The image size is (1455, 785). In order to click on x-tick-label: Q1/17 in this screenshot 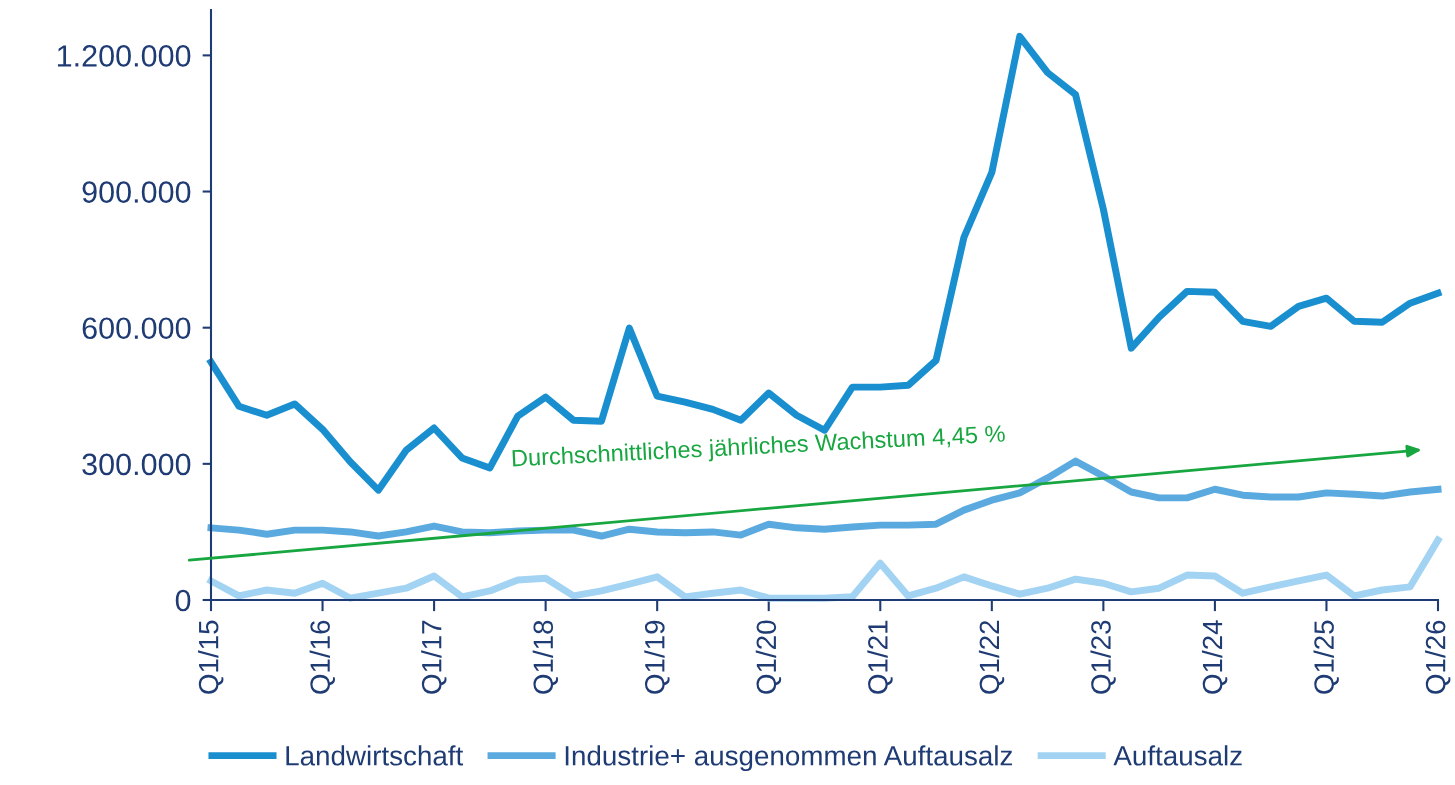, I will do `click(434, 657)`.